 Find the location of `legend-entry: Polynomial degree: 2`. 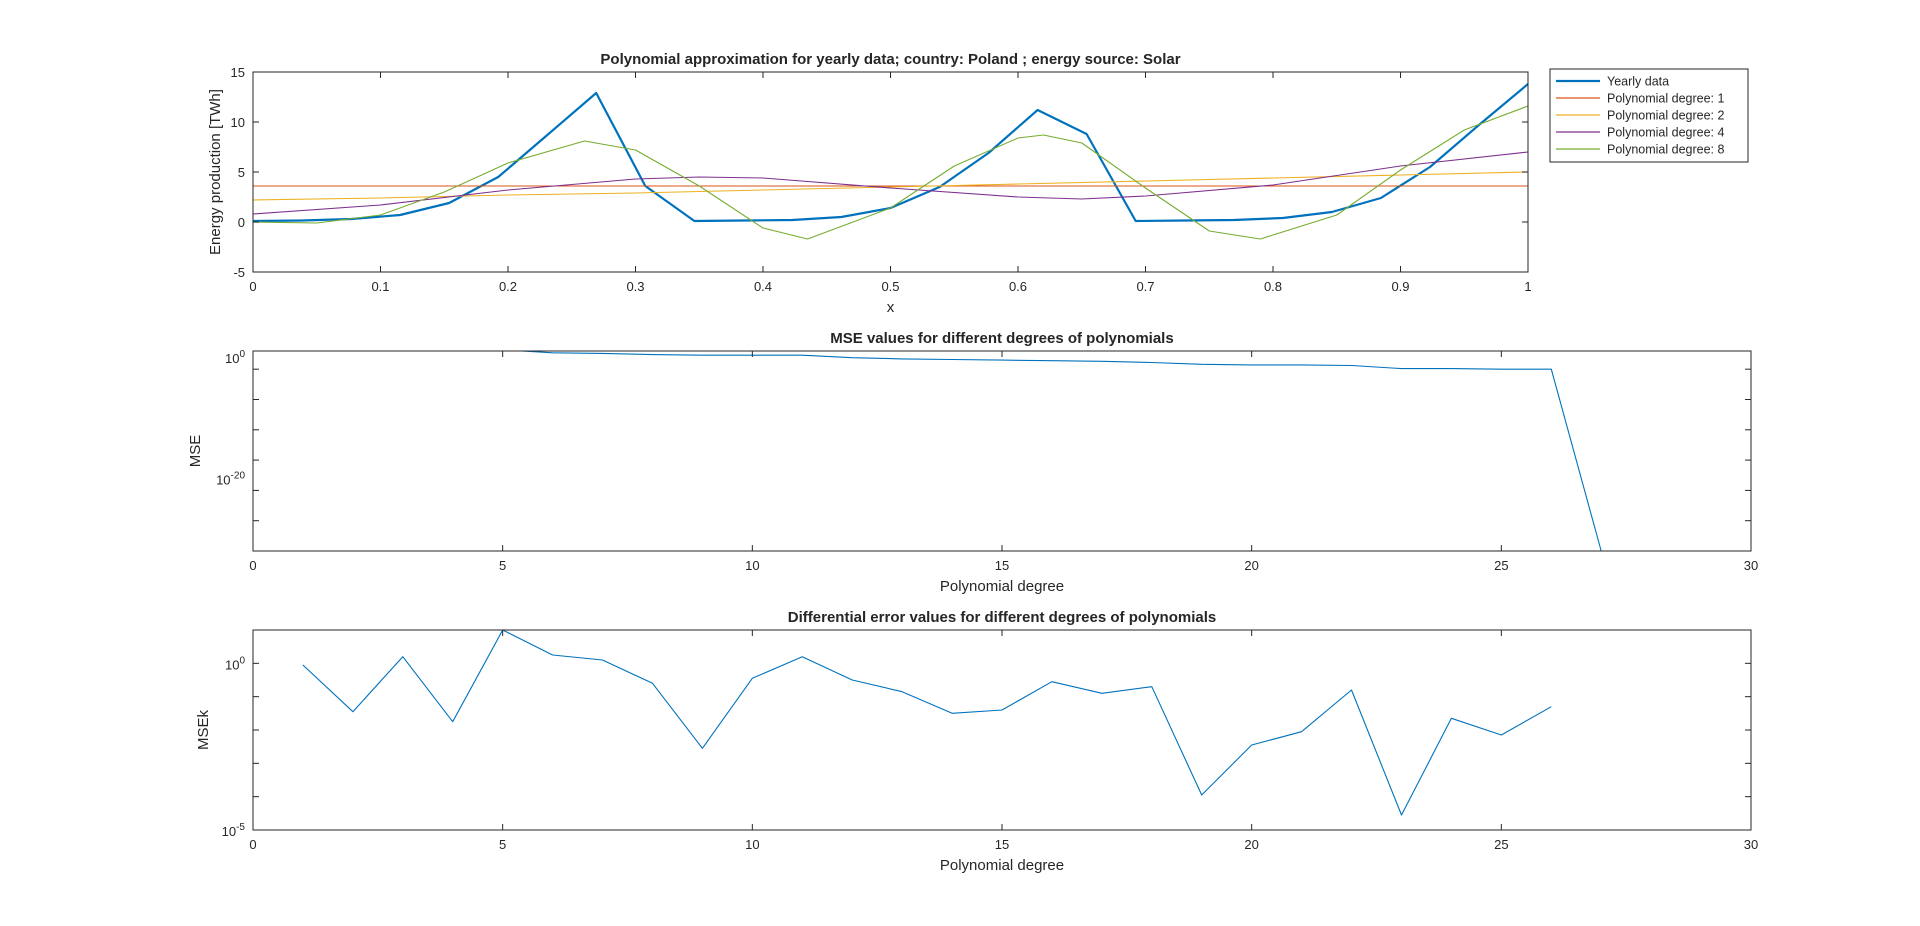

legend-entry: Polynomial degree: 2 is located at coordinates (1665, 116).